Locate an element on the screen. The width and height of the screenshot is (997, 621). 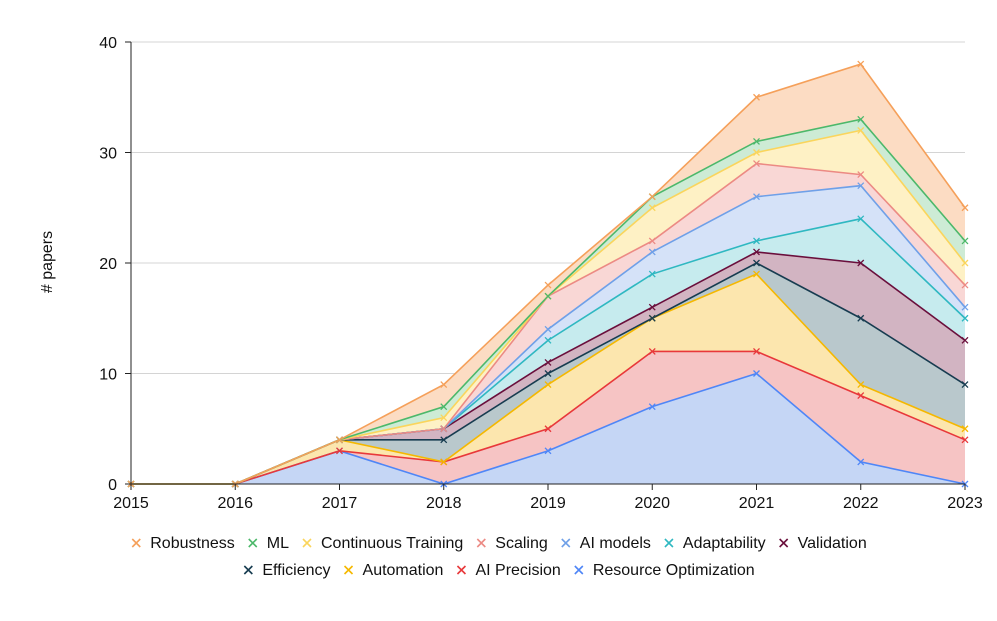
marker-adaptability-2019 is located at coordinates (548, 340).